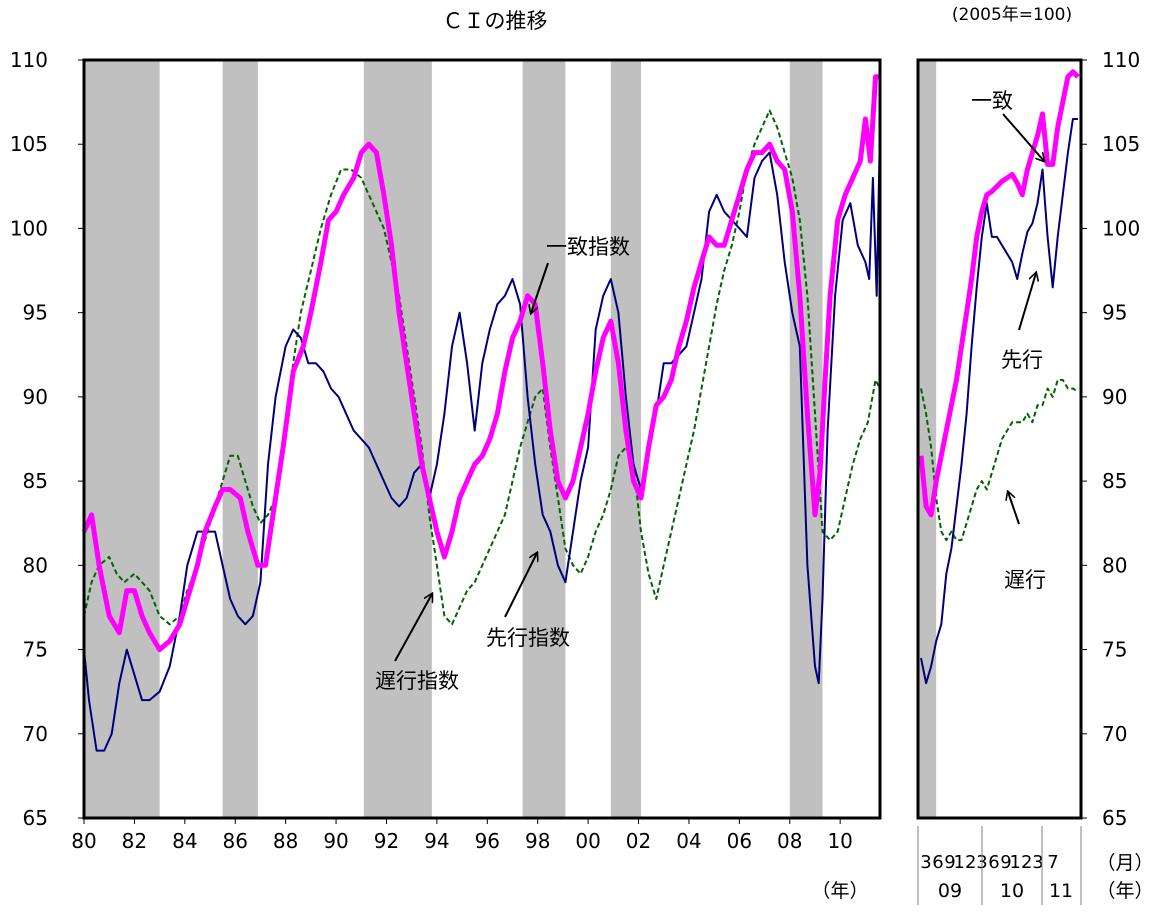 The height and width of the screenshot is (912, 1160). What do you see at coordinates (1014, 508) in the screenshot?
I see `inset-lagging-annotation-arrow` at bounding box center [1014, 508].